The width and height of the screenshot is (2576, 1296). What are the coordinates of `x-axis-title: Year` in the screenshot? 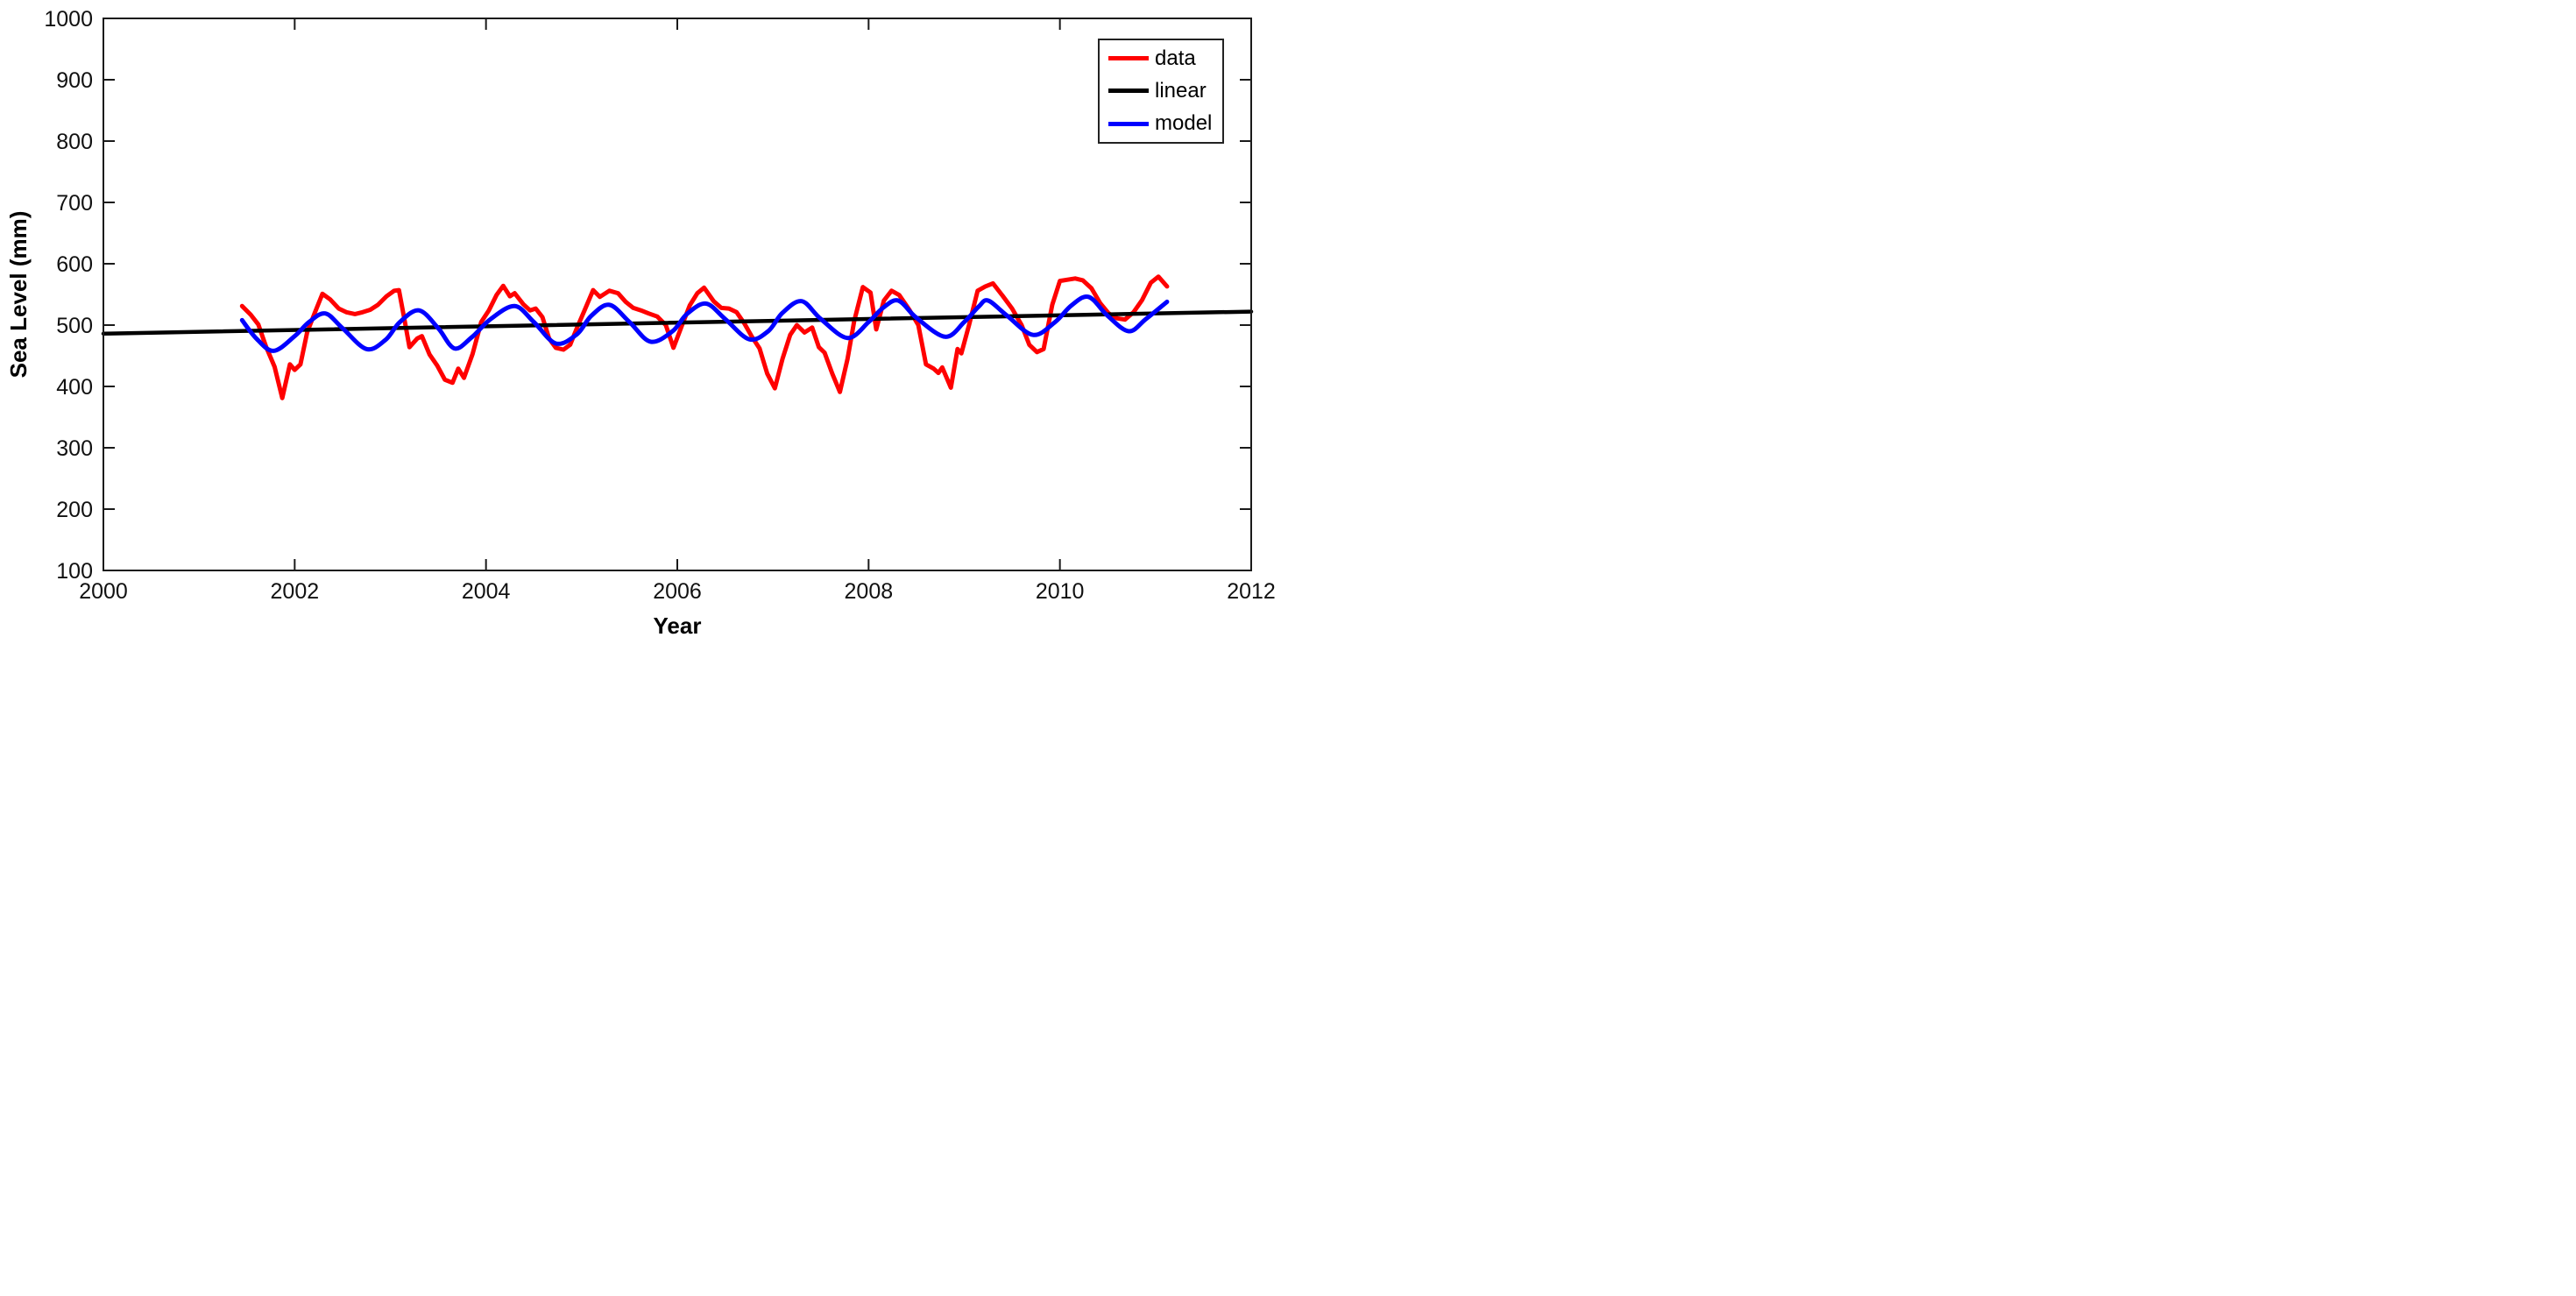 It's located at (678, 626).